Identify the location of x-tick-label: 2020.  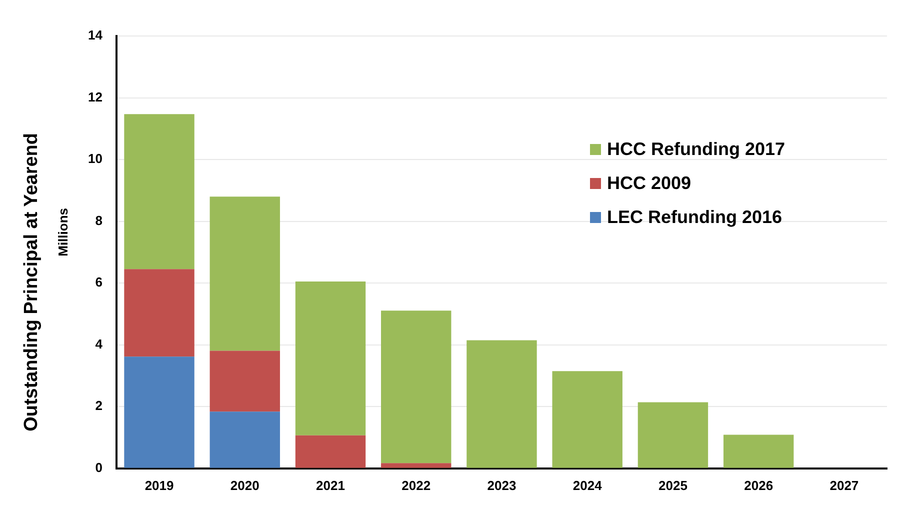
(245, 485).